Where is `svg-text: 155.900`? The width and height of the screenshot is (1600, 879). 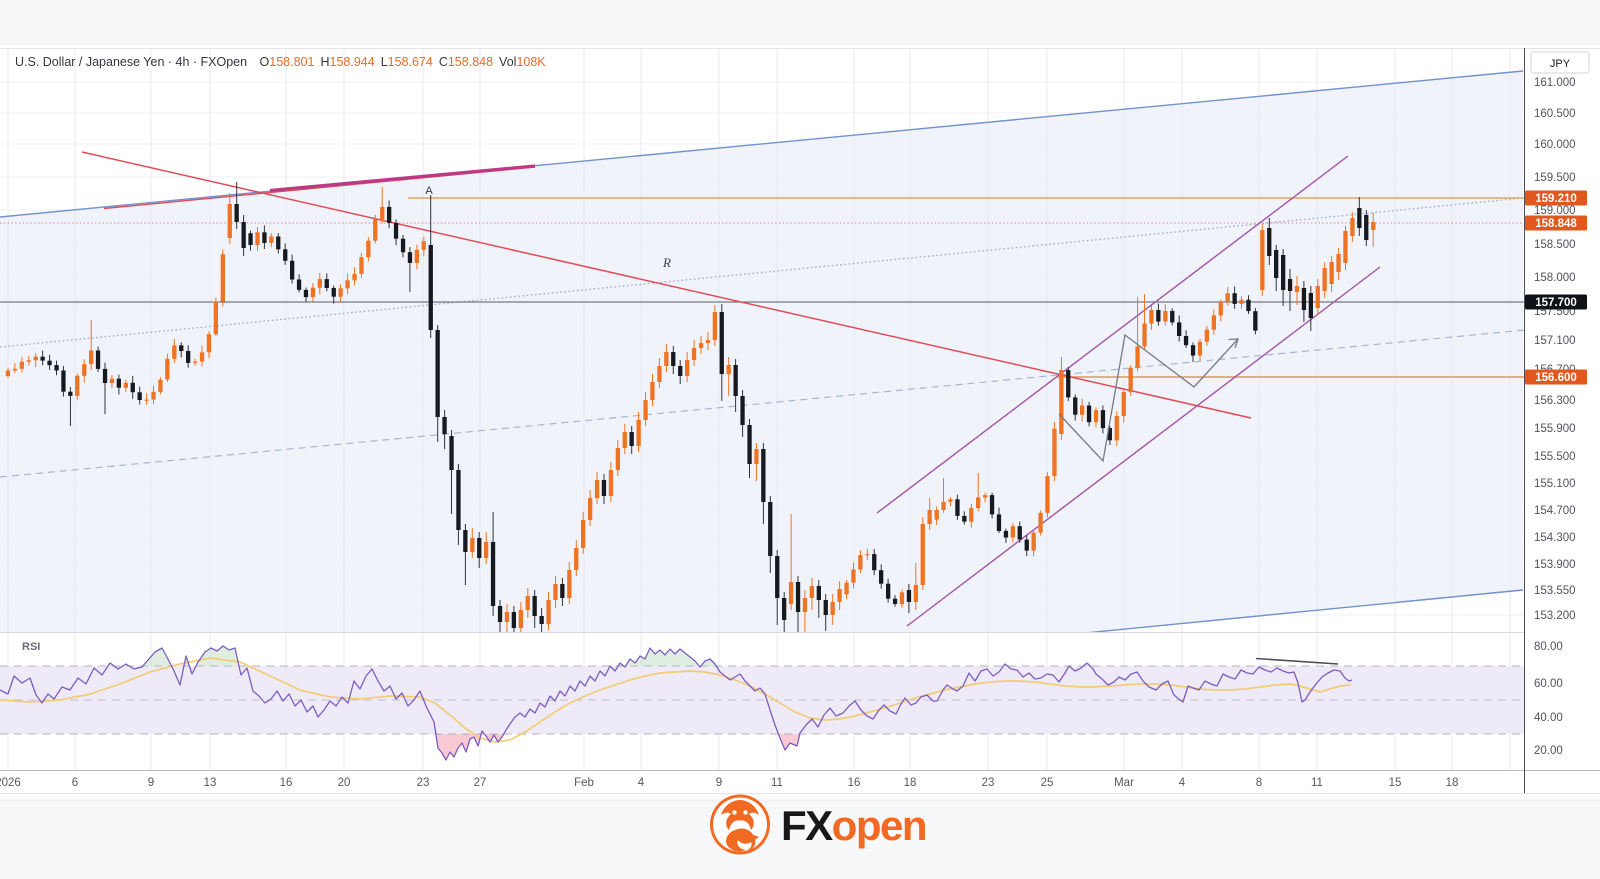 svg-text: 155.900 is located at coordinates (1555, 429).